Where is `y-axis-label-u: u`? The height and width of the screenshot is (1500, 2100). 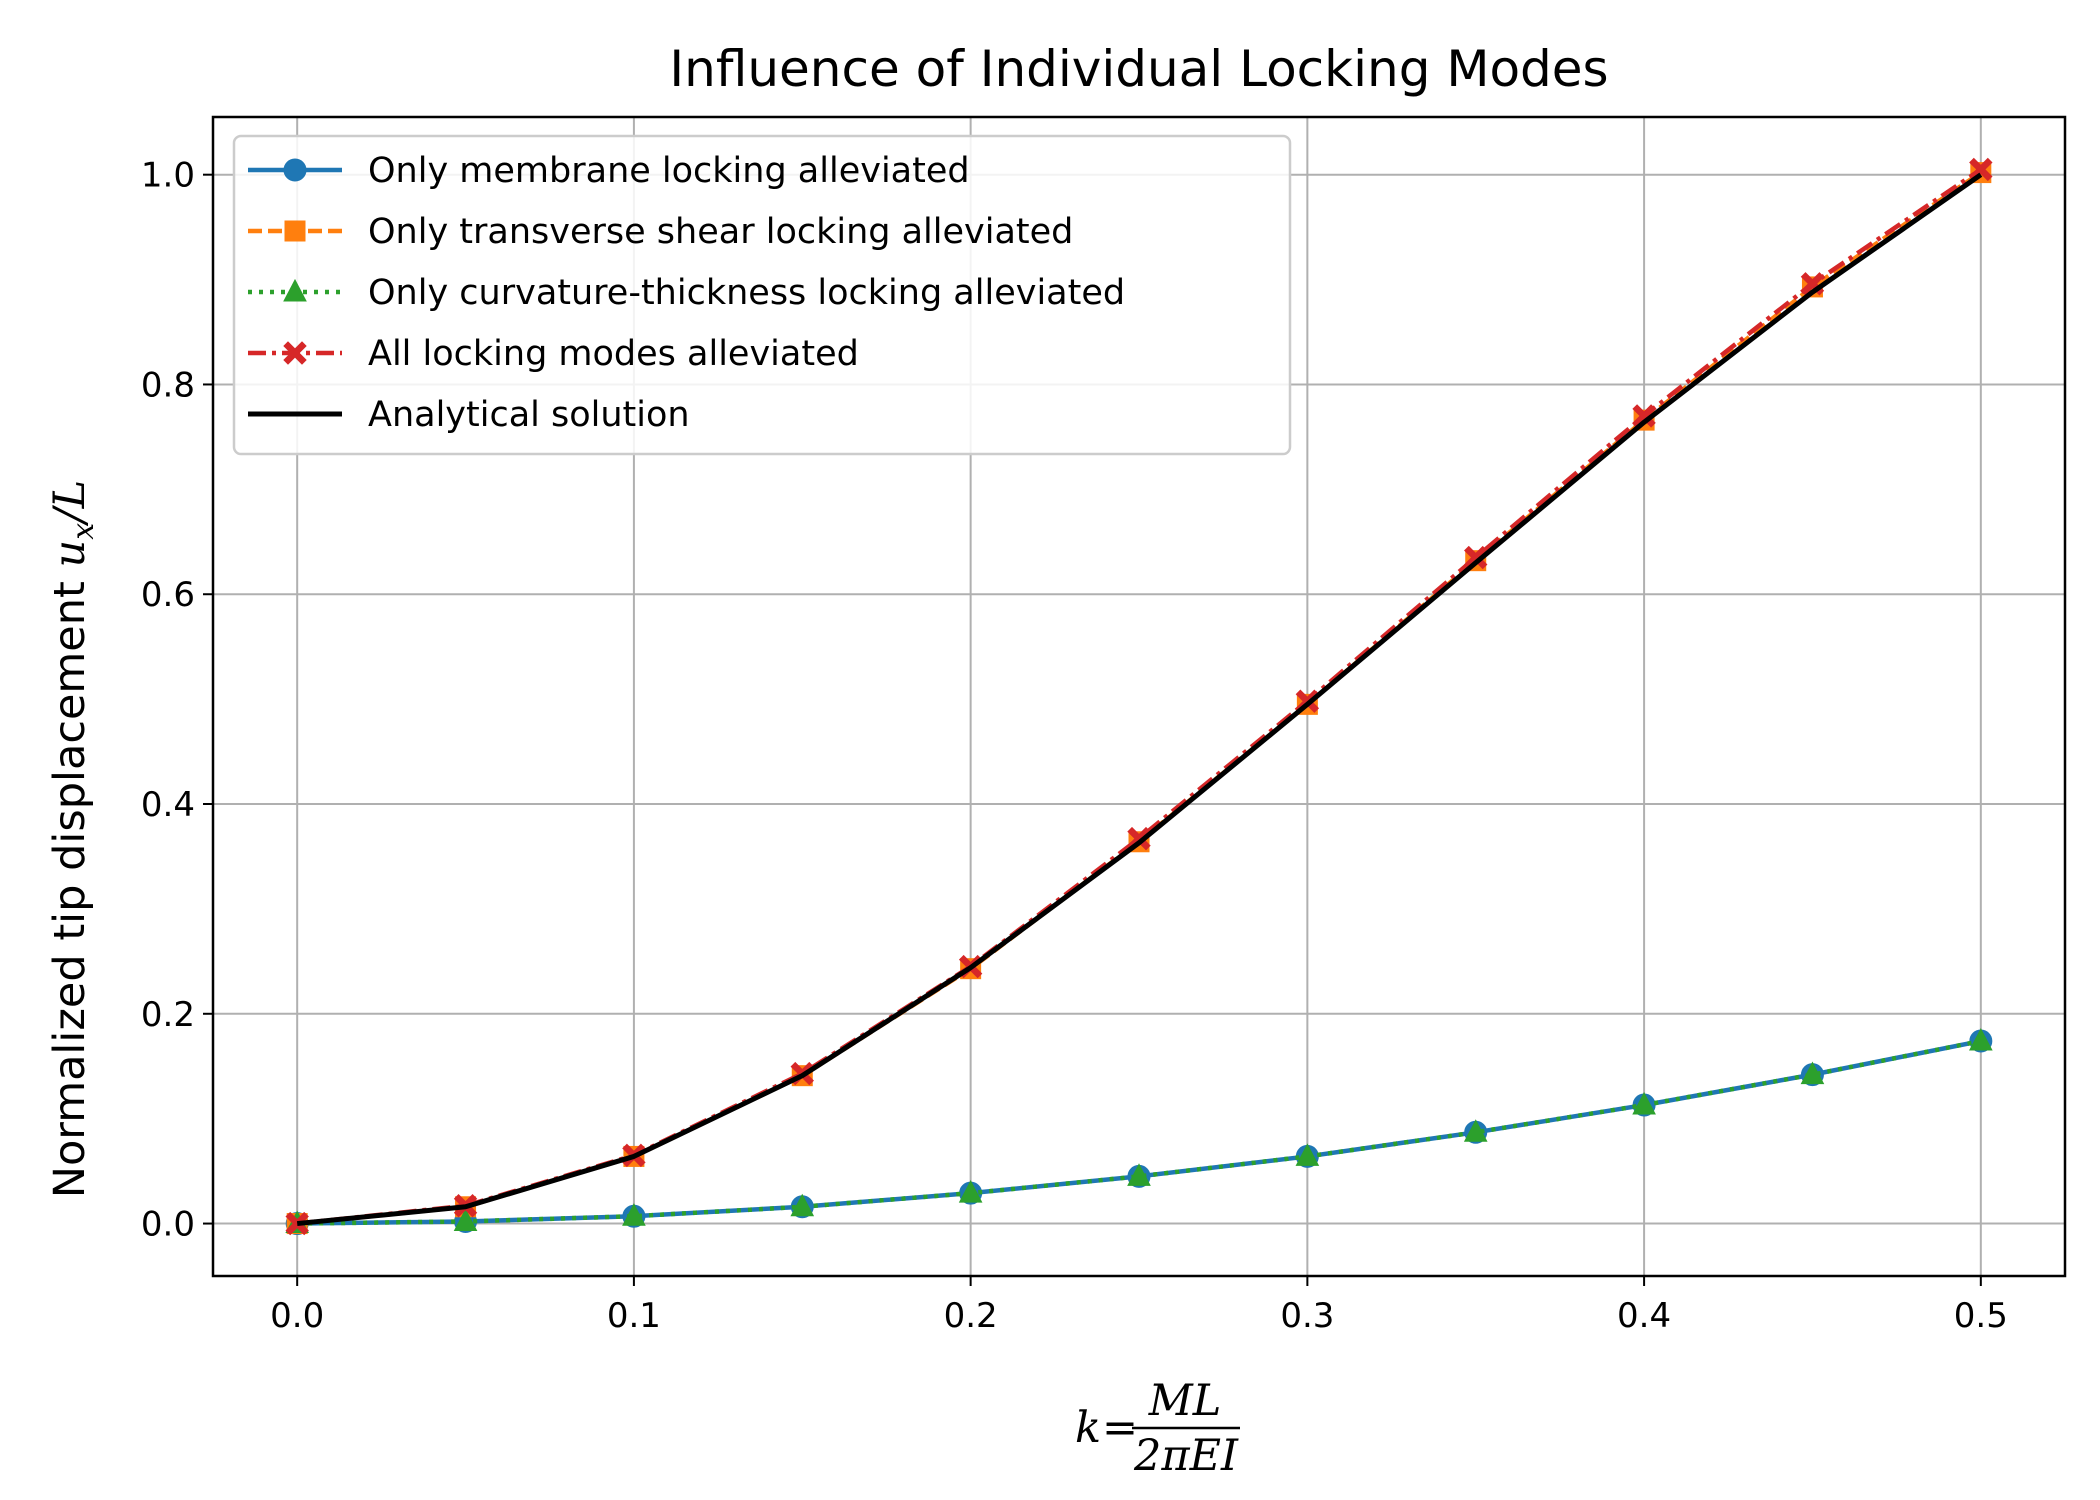 y-axis-label-u: u is located at coordinates (70, 554).